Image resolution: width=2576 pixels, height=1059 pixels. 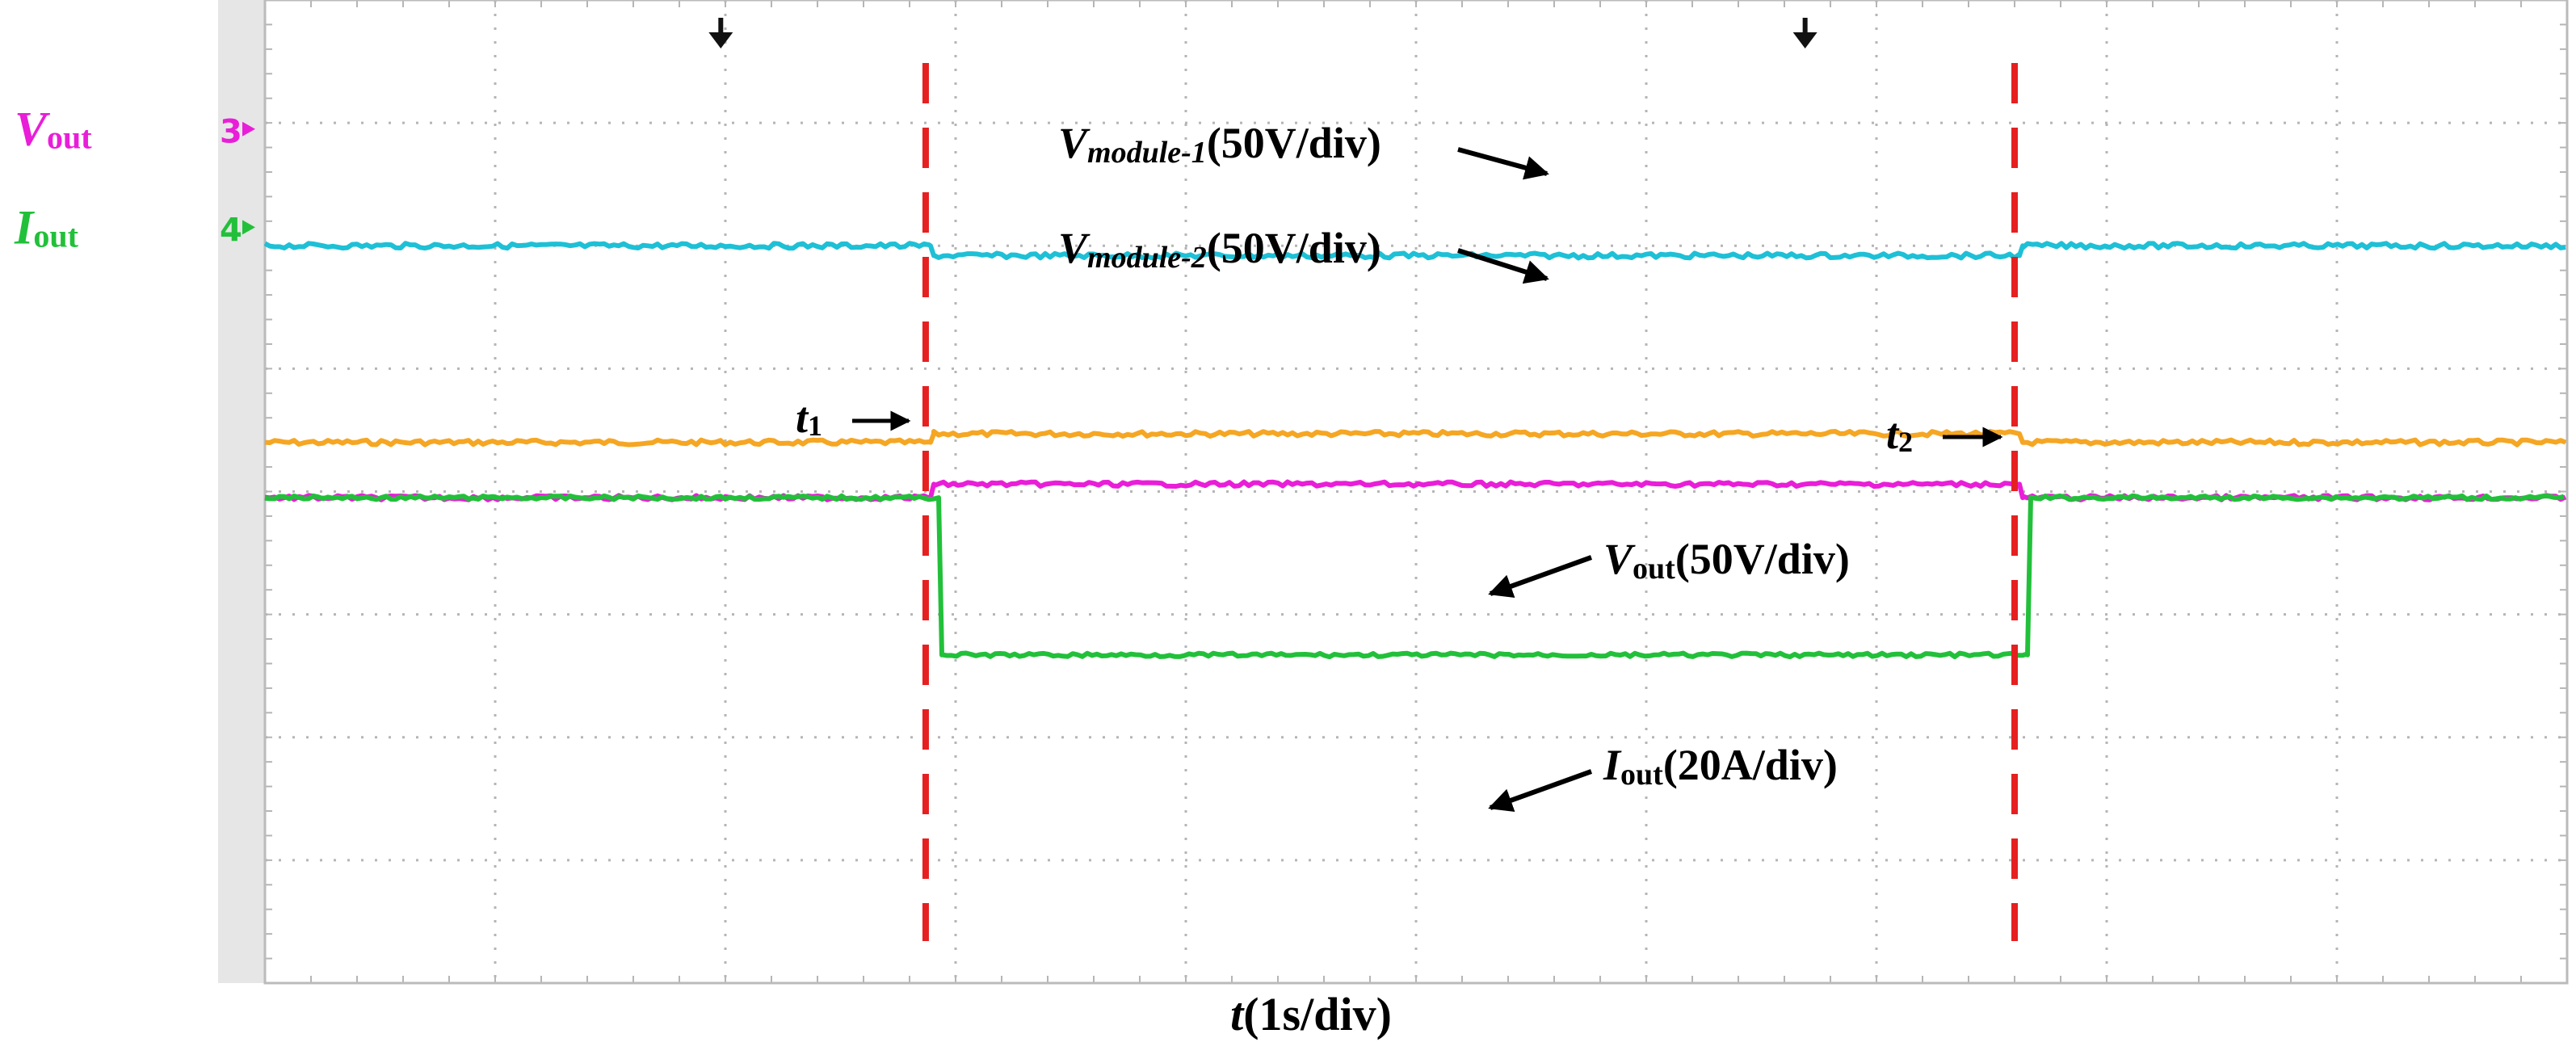 I want to click on annotation-vout: Vout(50V/div), so click(x=1726, y=560).